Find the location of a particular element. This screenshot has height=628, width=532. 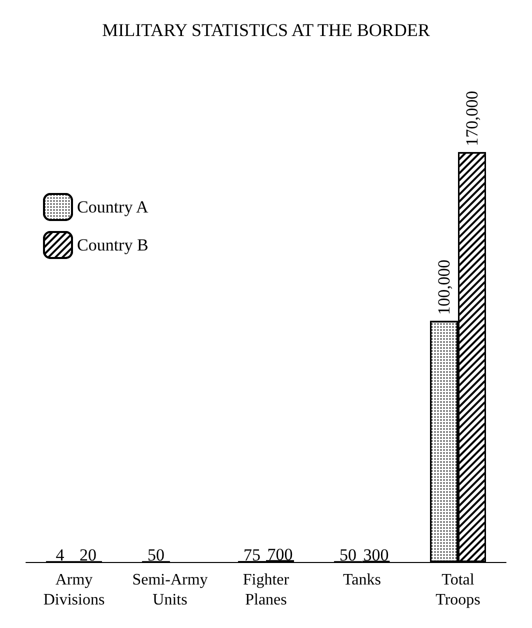

x-tick-label: Fighter Planes is located at coordinates (266, 590).